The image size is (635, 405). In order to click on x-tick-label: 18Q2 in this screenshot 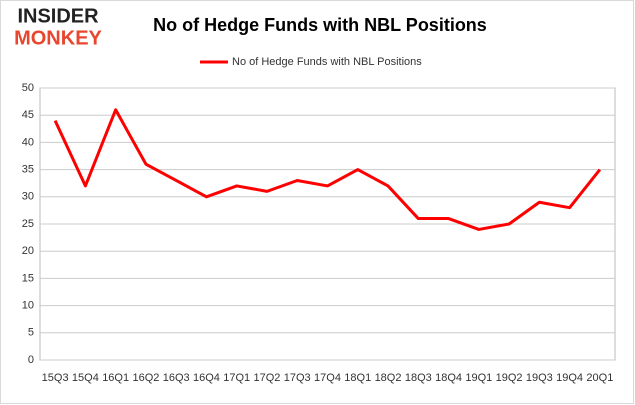, I will do `click(388, 378)`.